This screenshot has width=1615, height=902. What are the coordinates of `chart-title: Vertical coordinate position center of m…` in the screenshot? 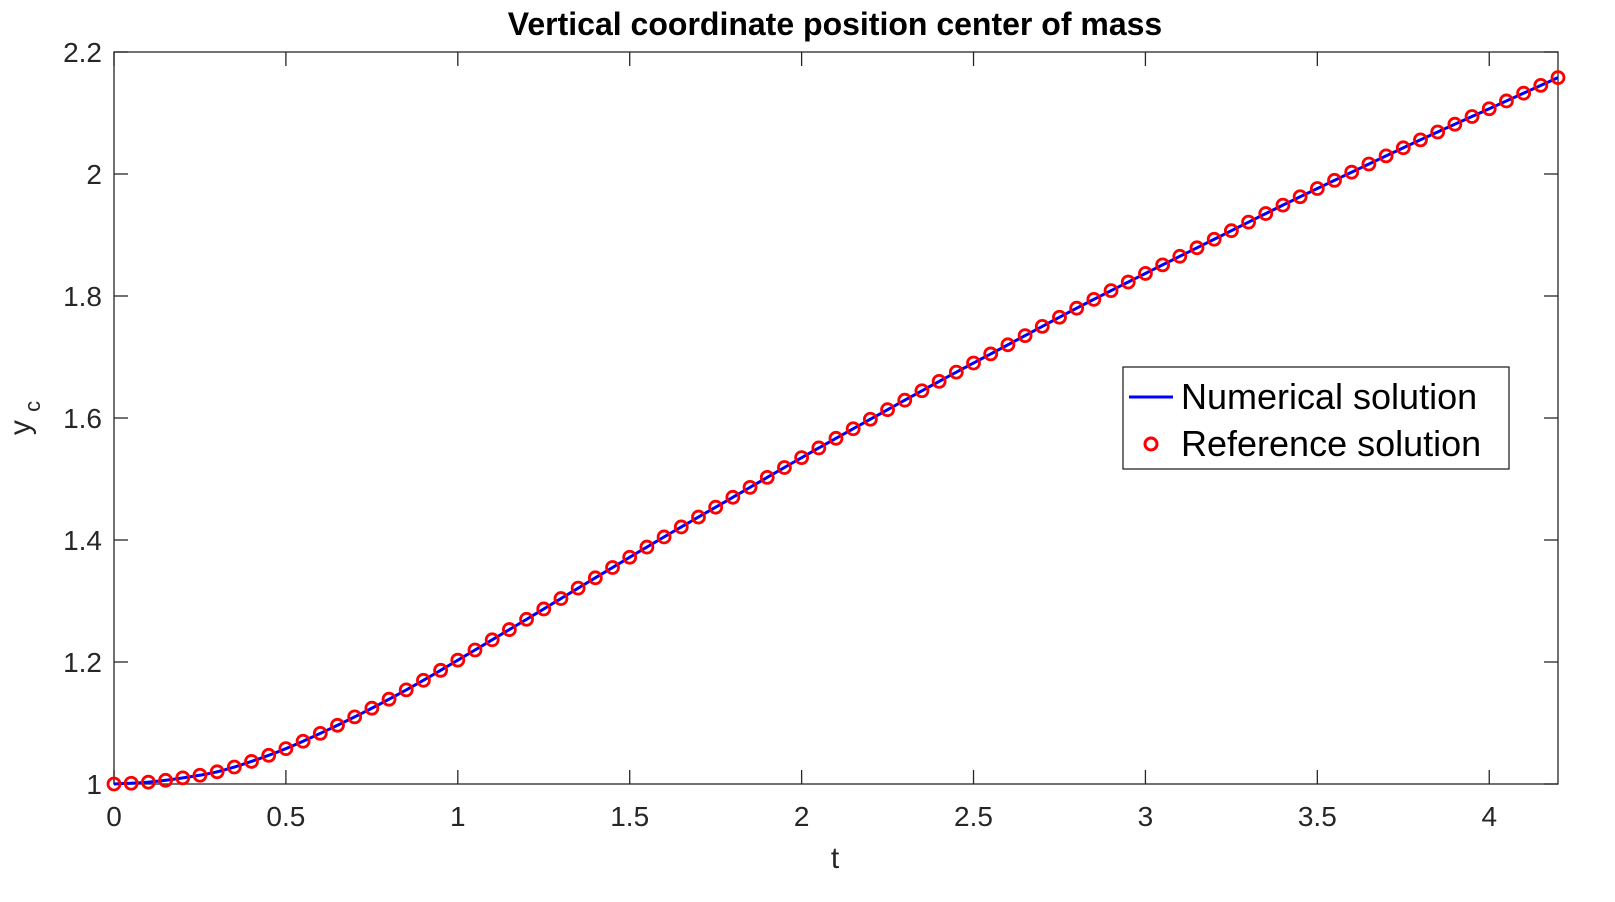 It's located at (835, 24).